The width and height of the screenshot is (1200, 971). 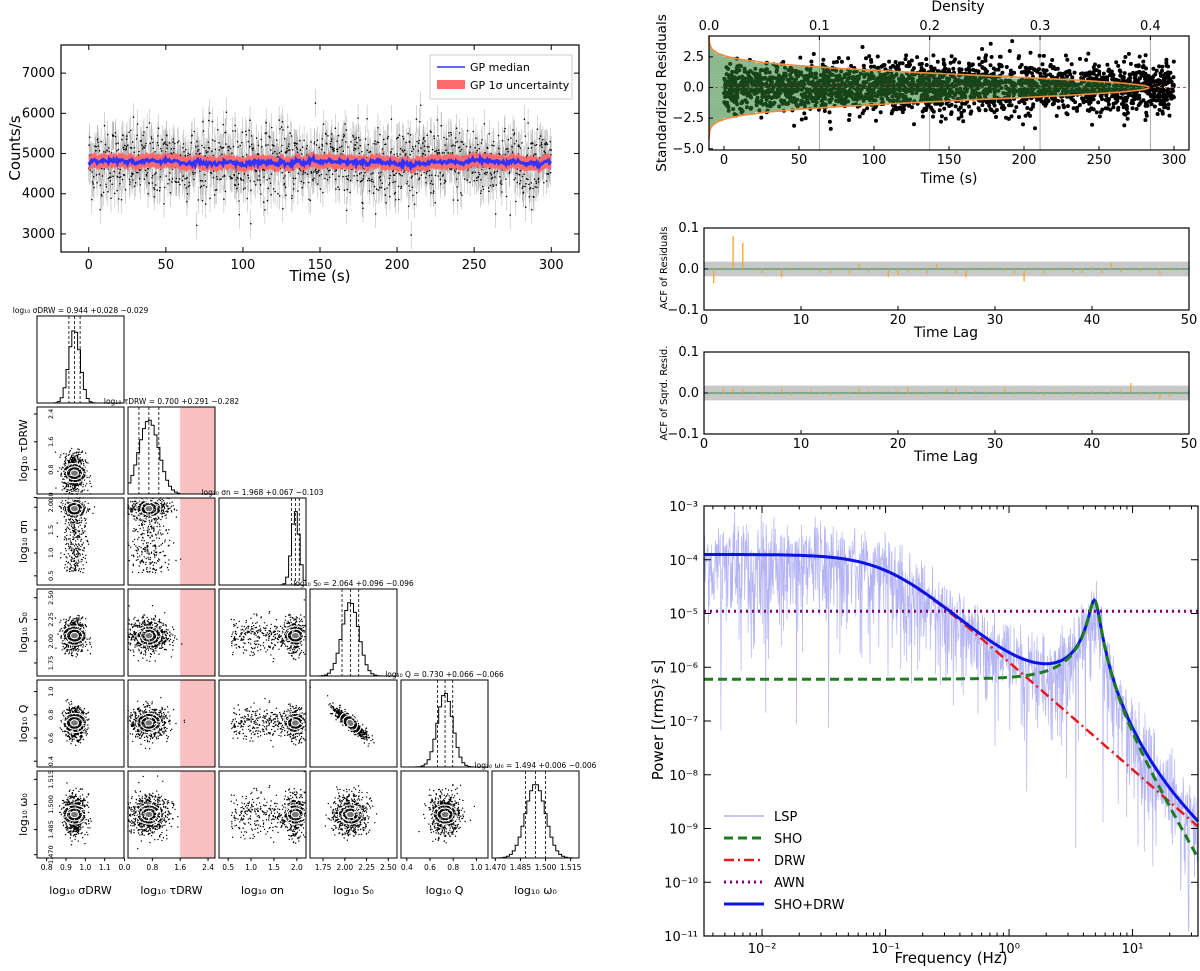 What do you see at coordinates (51, 442) in the screenshot?
I see `corner-ytick-label: 1.6` at bounding box center [51, 442].